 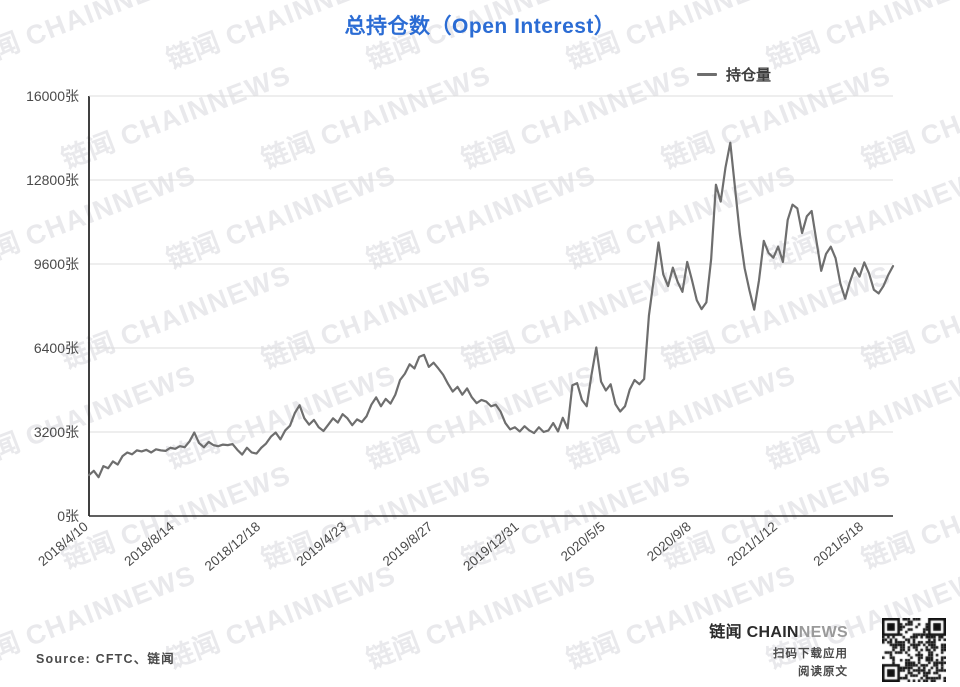 What do you see at coordinates (56, 432) in the screenshot?
I see `y-axis-tick-label: 3200张` at bounding box center [56, 432].